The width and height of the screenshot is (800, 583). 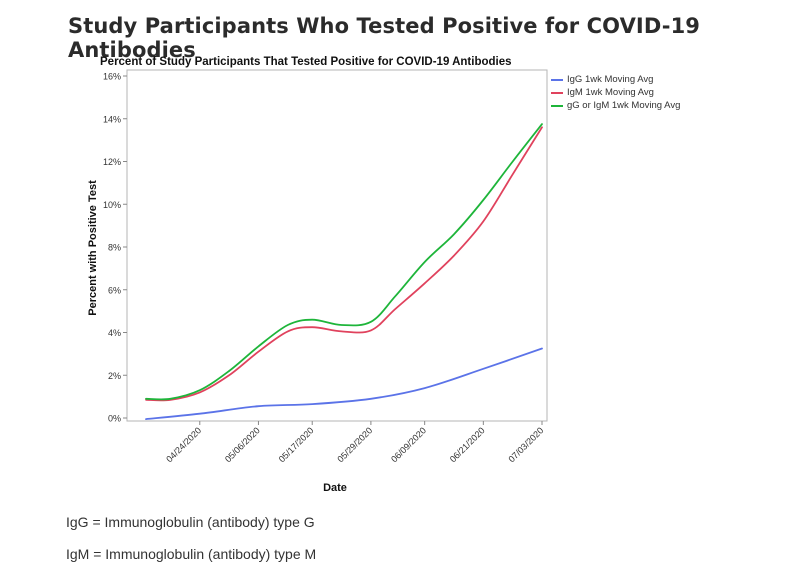 What do you see at coordinates (190, 522) in the screenshot?
I see `footnote-igg: IgG = Immunoglobulin (antibody) type G` at bounding box center [190, 522].